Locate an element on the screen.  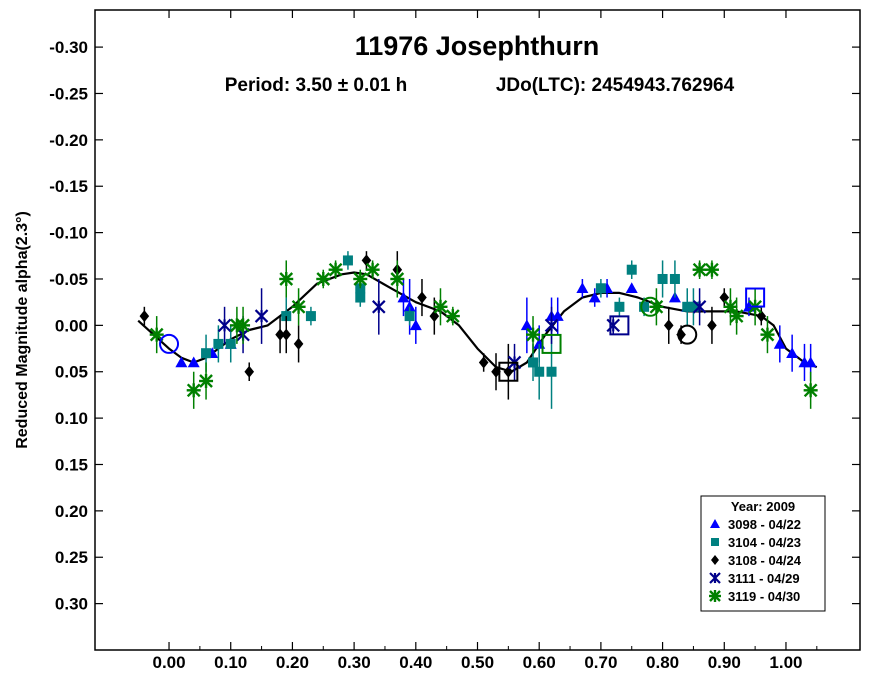
x-tick-label: 0.20 is located at coordinates (292, 662).